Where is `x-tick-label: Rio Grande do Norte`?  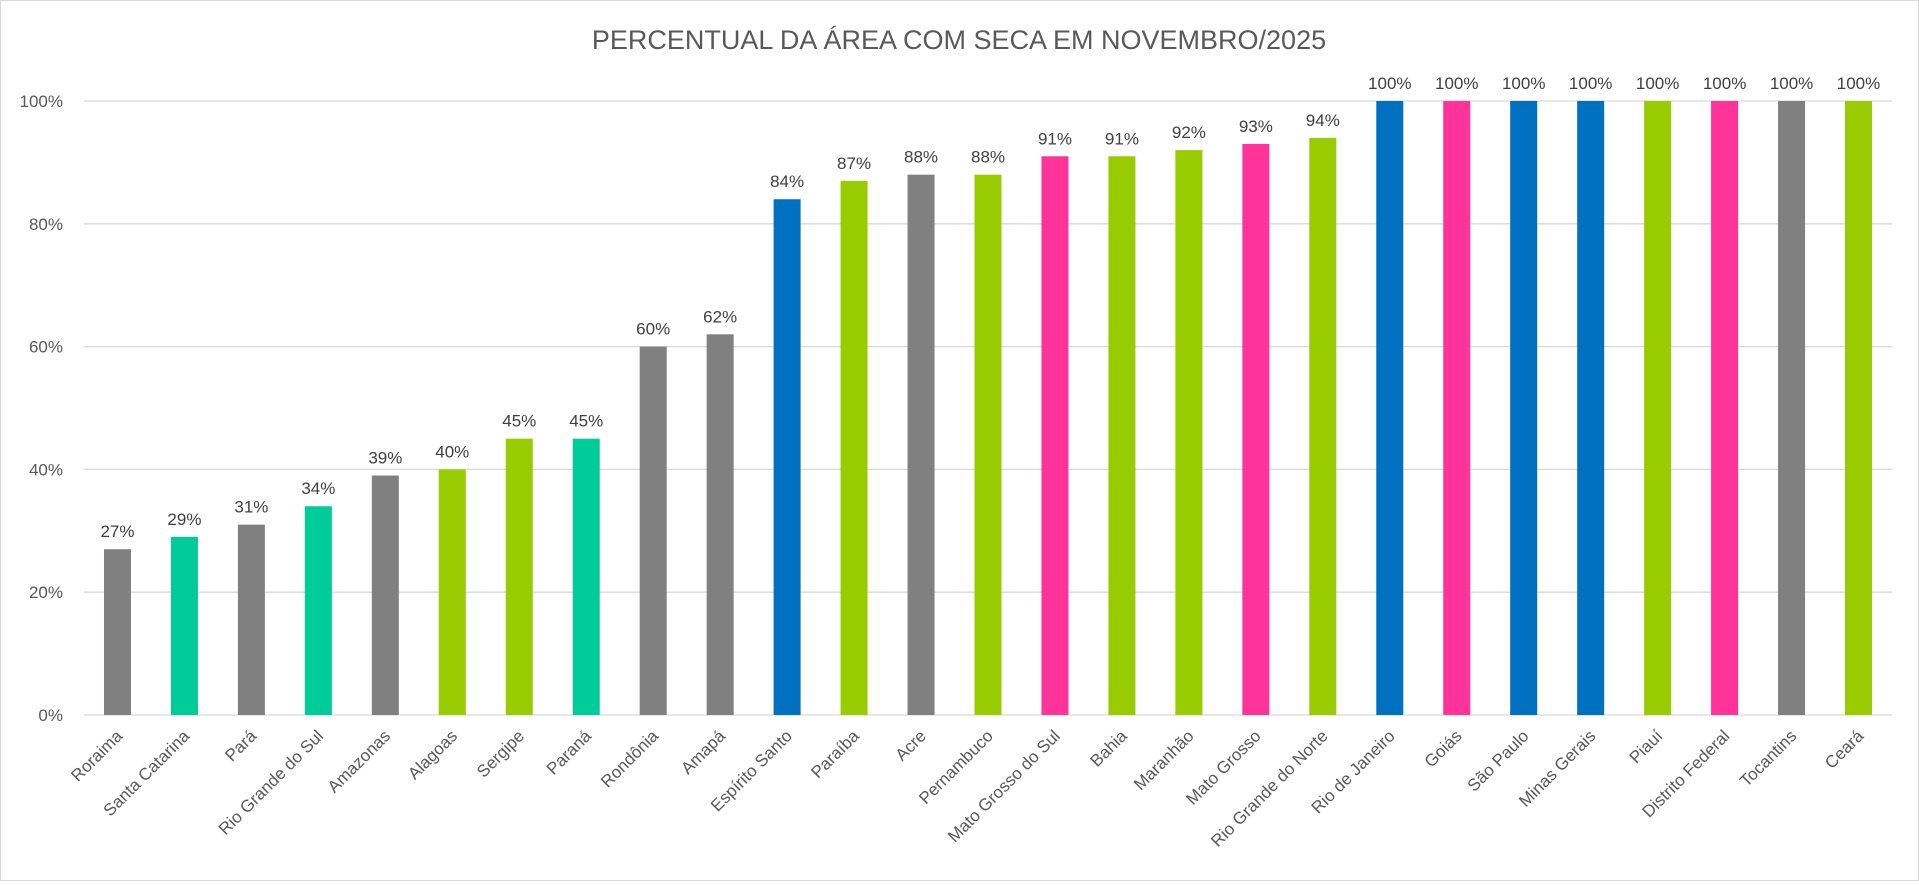 x-tick-label: Rio Grande do Norte is located at coordinates (1269, 788).